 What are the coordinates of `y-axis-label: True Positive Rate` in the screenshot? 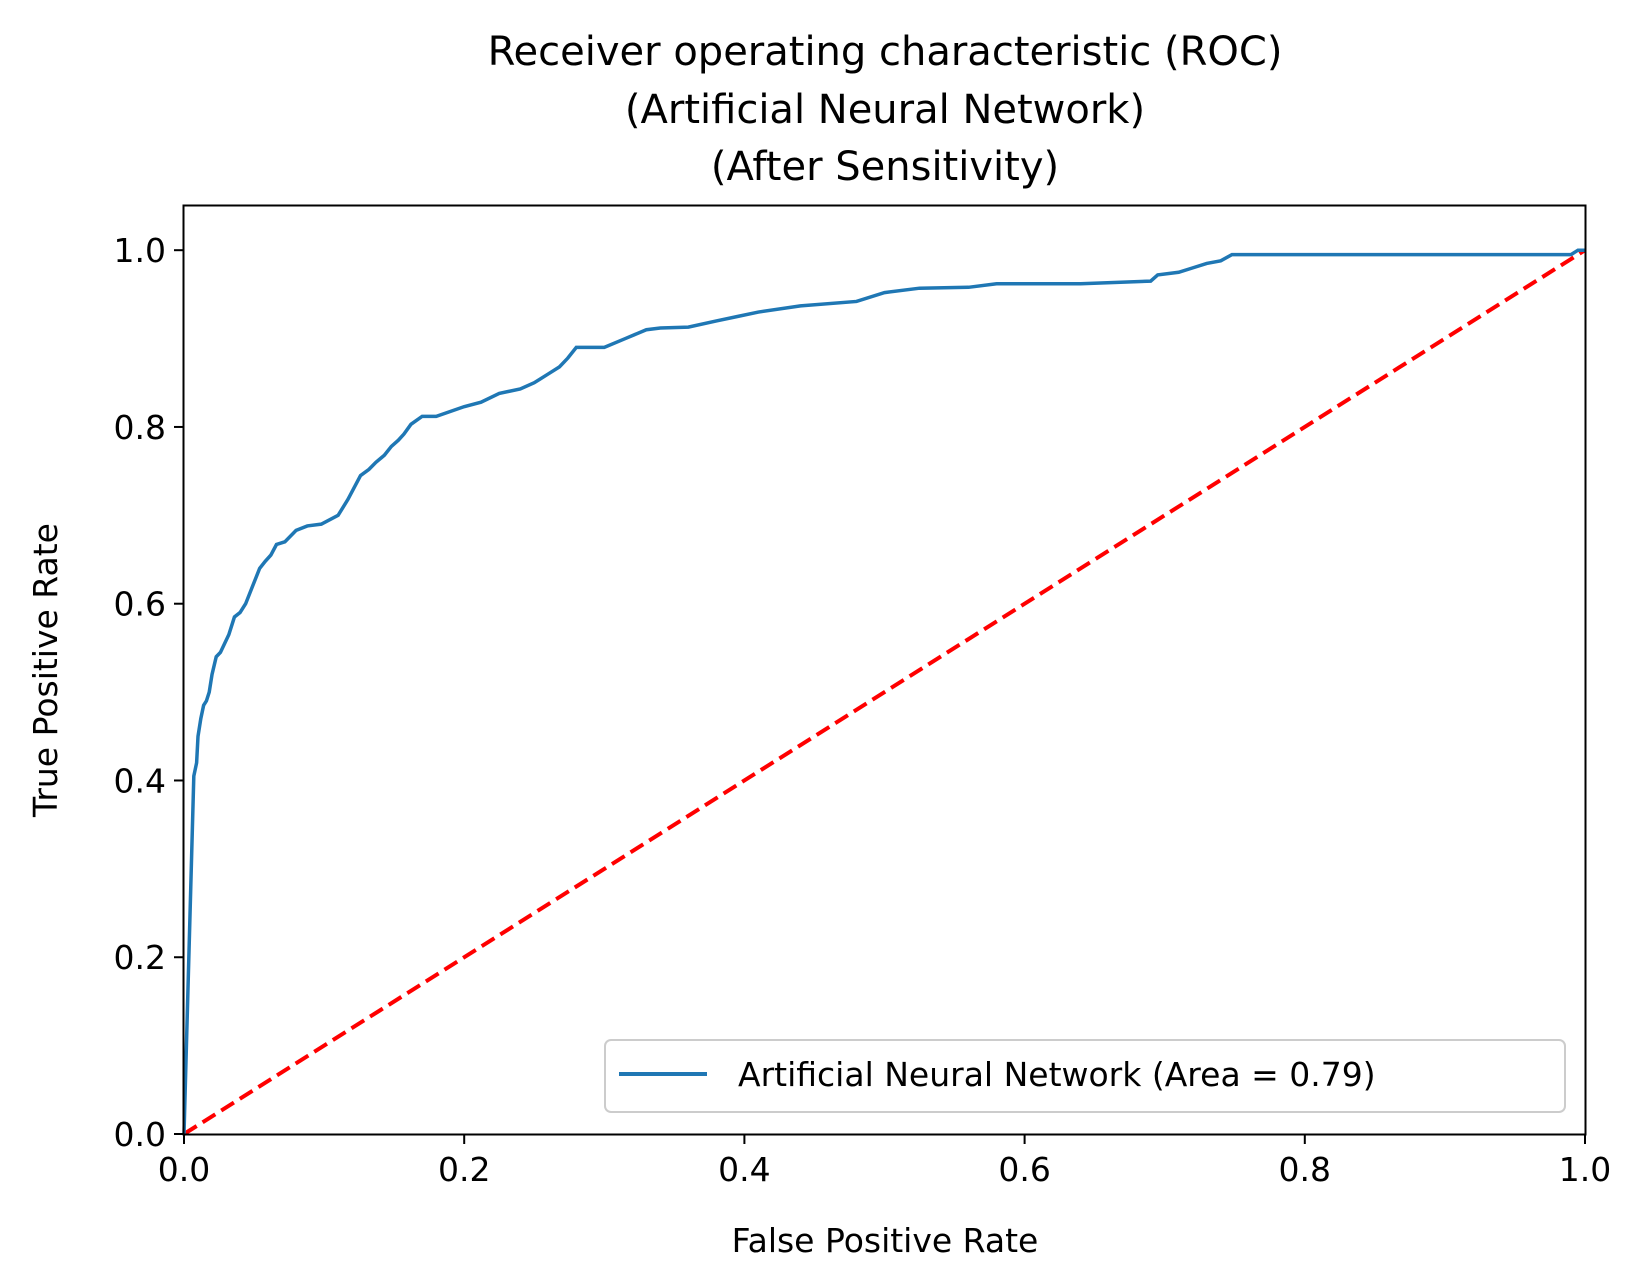 It's located at (45, 670).